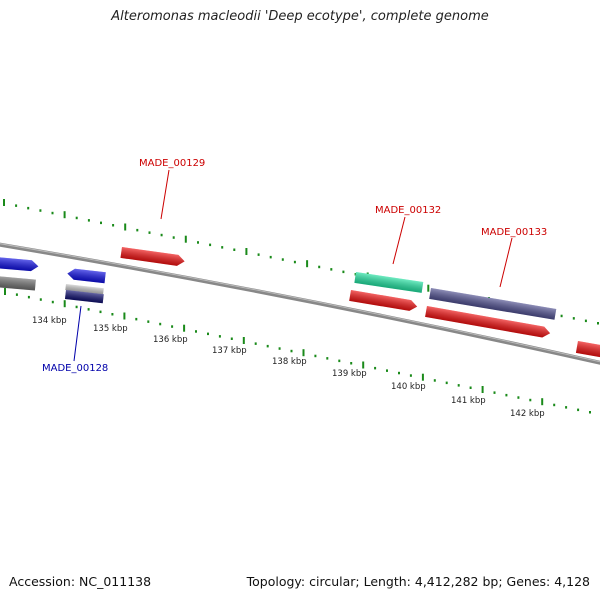 This screenshot has height=600, width=600. Describe the element at coordinates (84, 289) in the screenshot. I see `reverse-gray-gene` at that location.